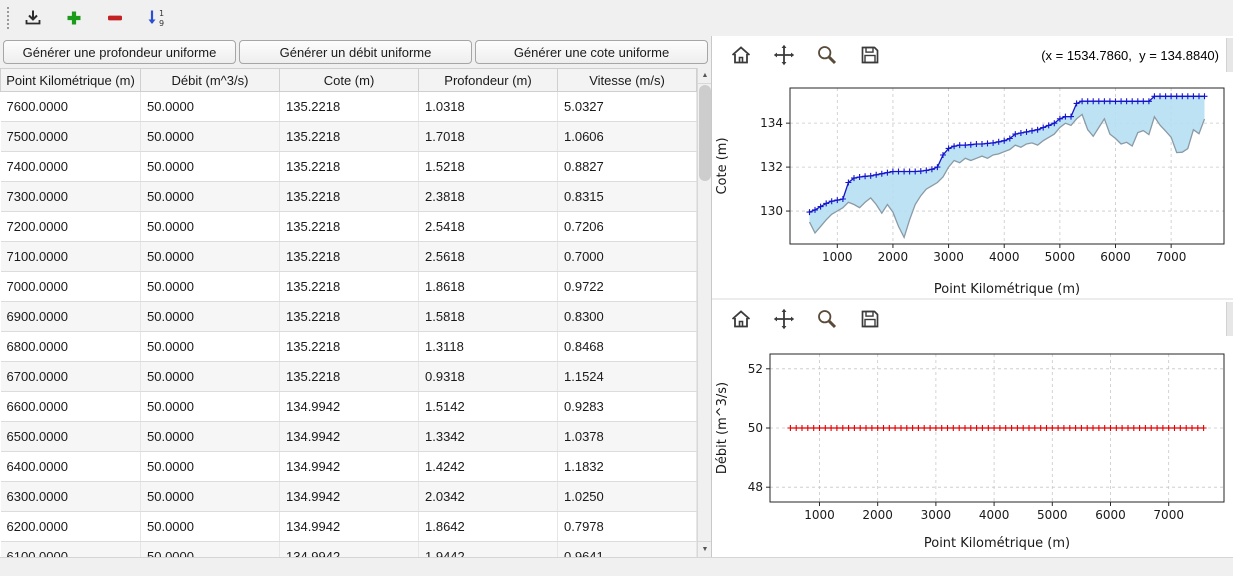 The width and height of the screenshot is (1233, 576). I want to click on toolbar-grip, so click(8, 18).